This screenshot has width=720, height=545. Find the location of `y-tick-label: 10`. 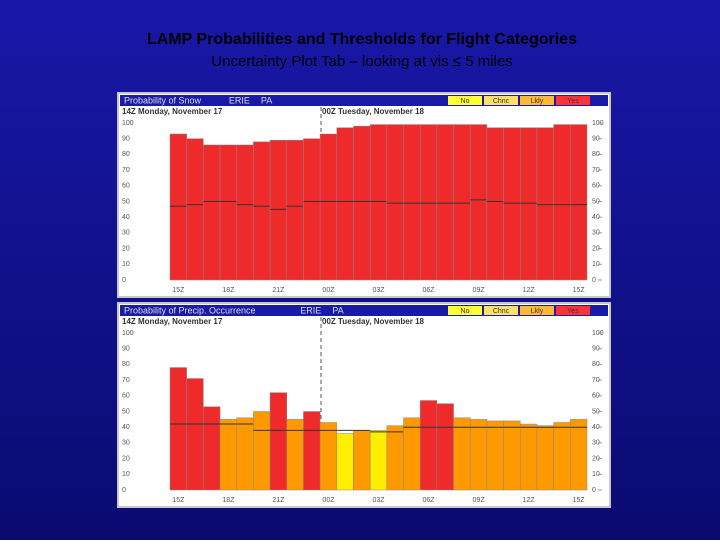

y-tick-label: 10 is located at coordinates (126, 474).